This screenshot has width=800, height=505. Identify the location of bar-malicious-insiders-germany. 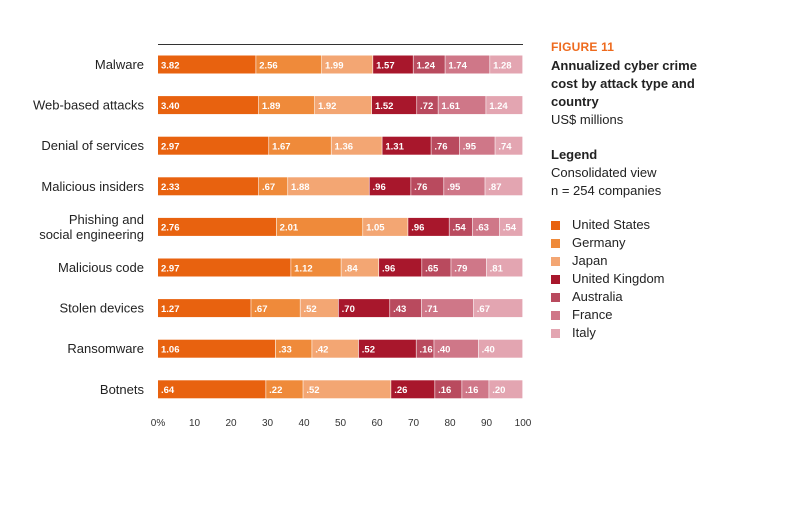
(273, 186).